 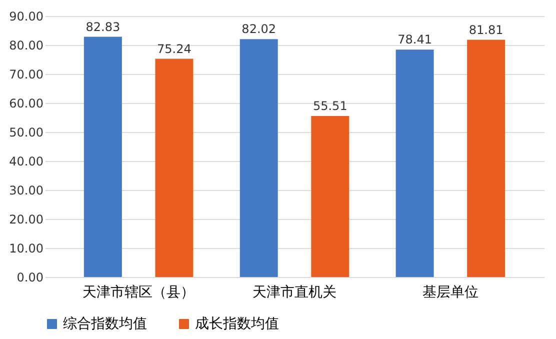 What do you see at coordinates (26, 191) in the screenshot?
I see `y-tick-label: 30.00` at bounding box center [26, 191].